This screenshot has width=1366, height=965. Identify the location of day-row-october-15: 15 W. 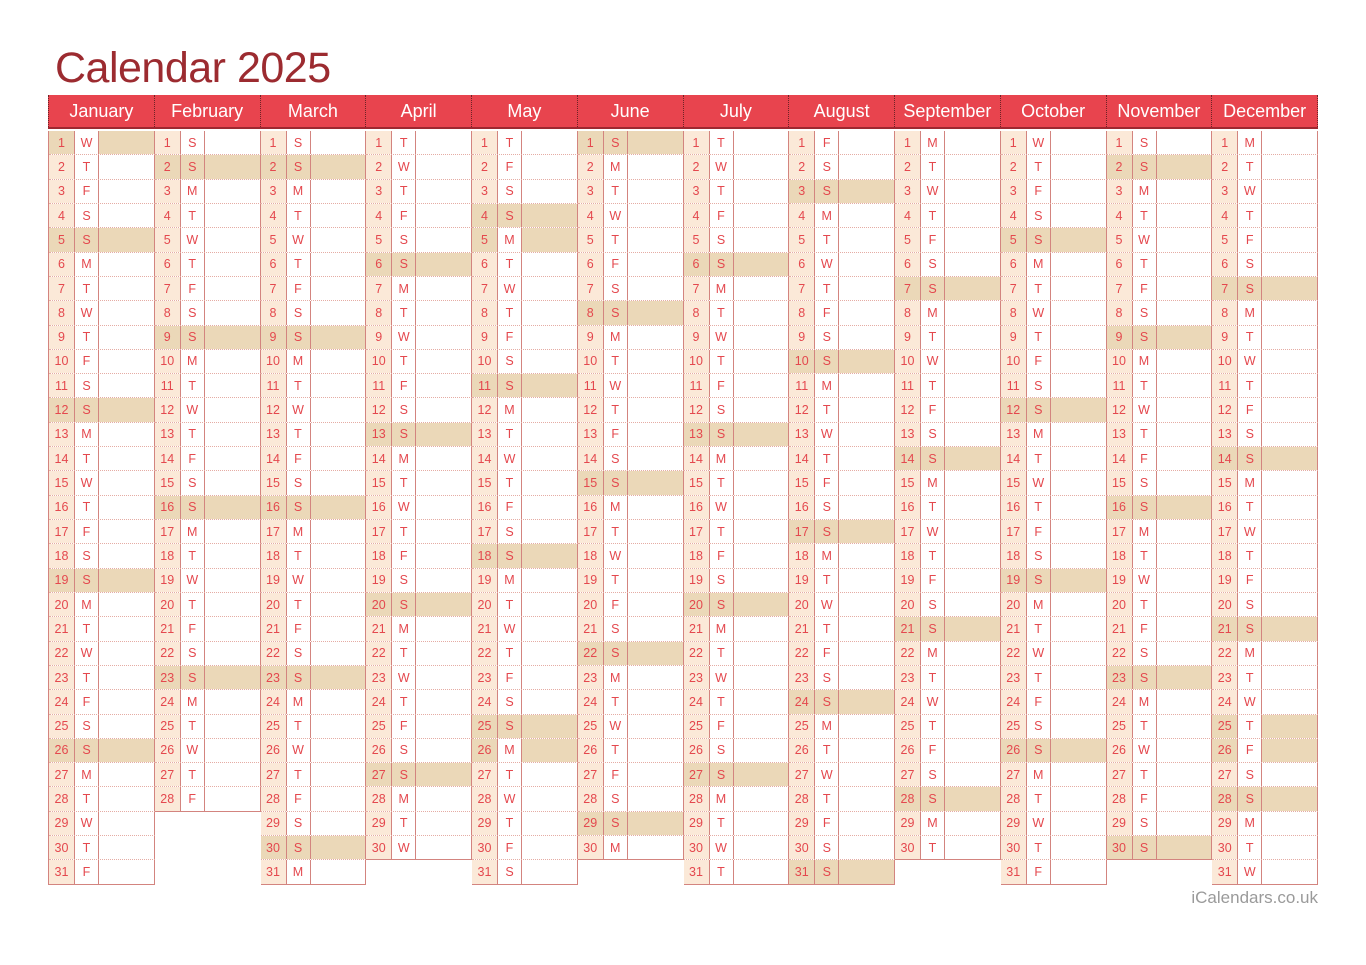
(1053, 483).